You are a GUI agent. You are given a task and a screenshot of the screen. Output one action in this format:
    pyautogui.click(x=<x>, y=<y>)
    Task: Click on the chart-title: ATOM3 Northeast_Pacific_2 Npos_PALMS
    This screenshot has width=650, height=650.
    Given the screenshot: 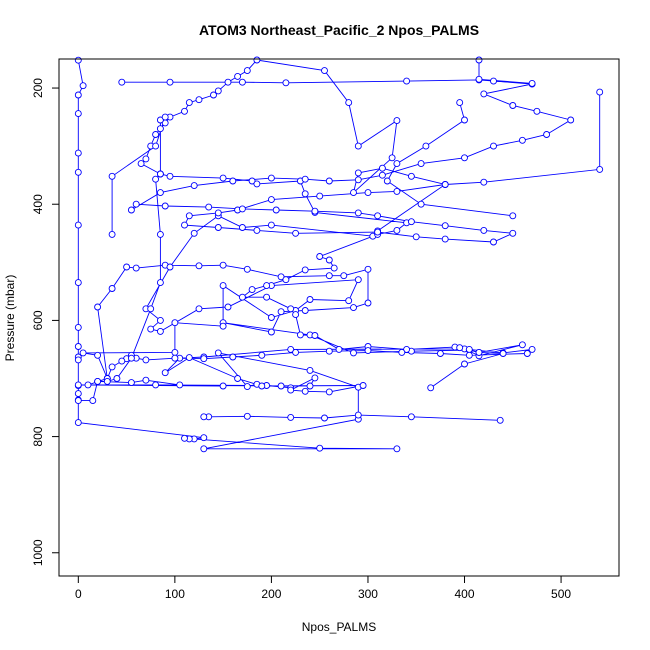 What is the action you would take?
    pyautogui.click(x=339, y=30)
    